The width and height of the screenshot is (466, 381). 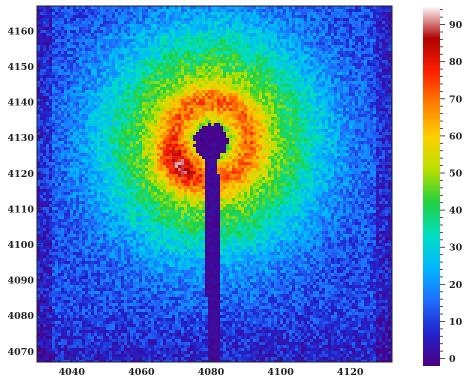 I want to click on colorbar-bar, so click(x=431, y=186).